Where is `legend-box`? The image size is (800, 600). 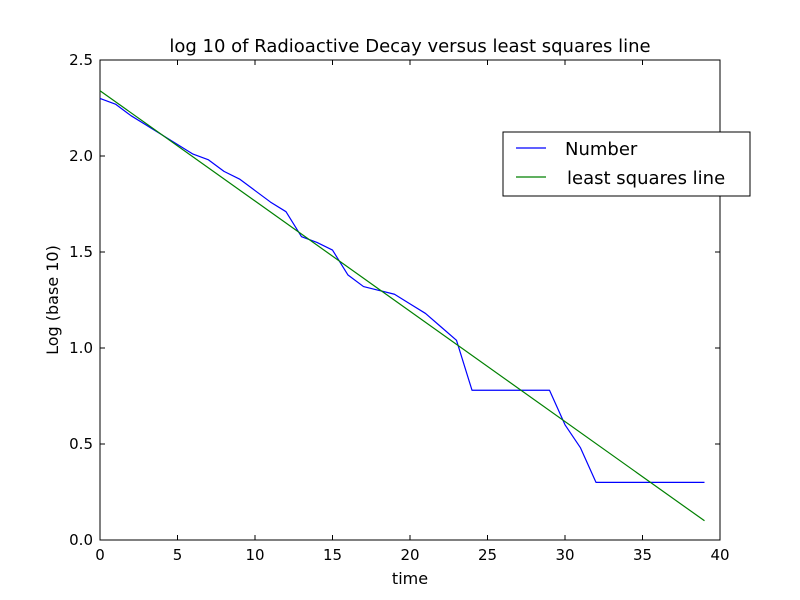 legend-box is located at coordinates (626, 164).